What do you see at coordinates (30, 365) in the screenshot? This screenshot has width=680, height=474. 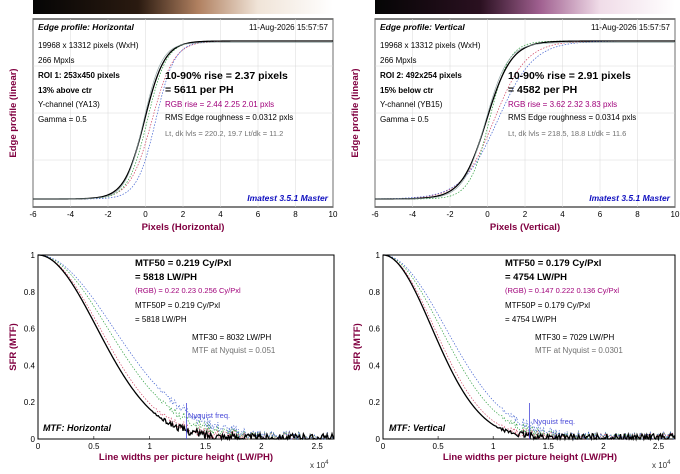 I see `y-tick-label: 0.4` at bounding box center [30, 365].